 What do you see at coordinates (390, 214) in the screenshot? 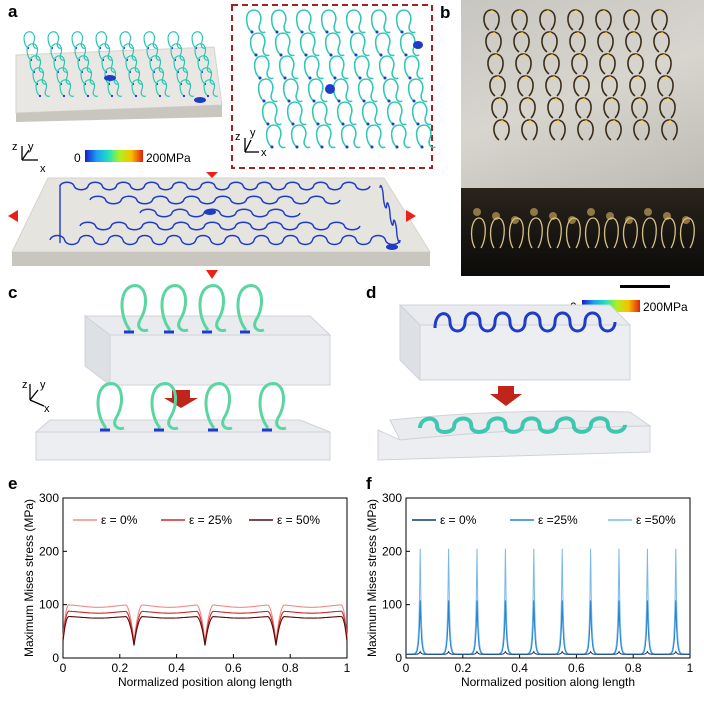
I see `serpentine-col` at bounding box center [390, 214].